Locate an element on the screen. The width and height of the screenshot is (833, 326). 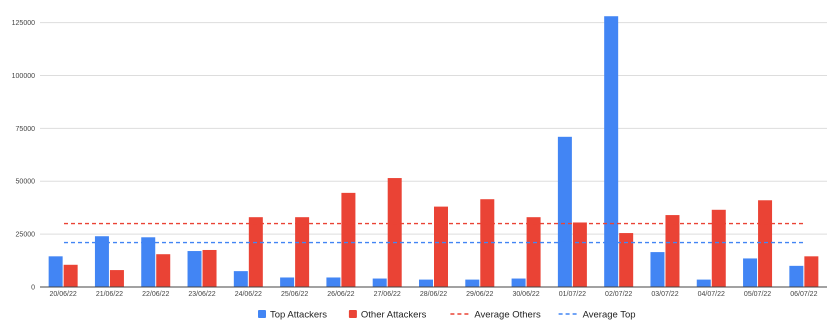
x-tick-label: 26/06/22 is located at coordinates (340, 294).